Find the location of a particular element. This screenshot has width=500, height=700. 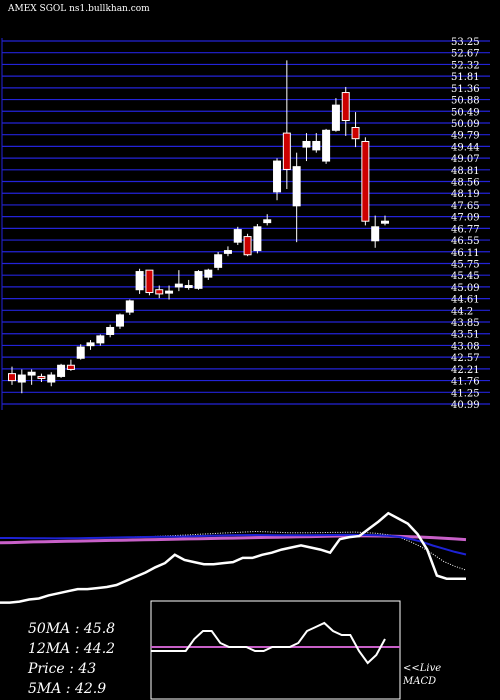

ma-legend-item: 5MA : 42.9 is located at coordinates (67, 689).